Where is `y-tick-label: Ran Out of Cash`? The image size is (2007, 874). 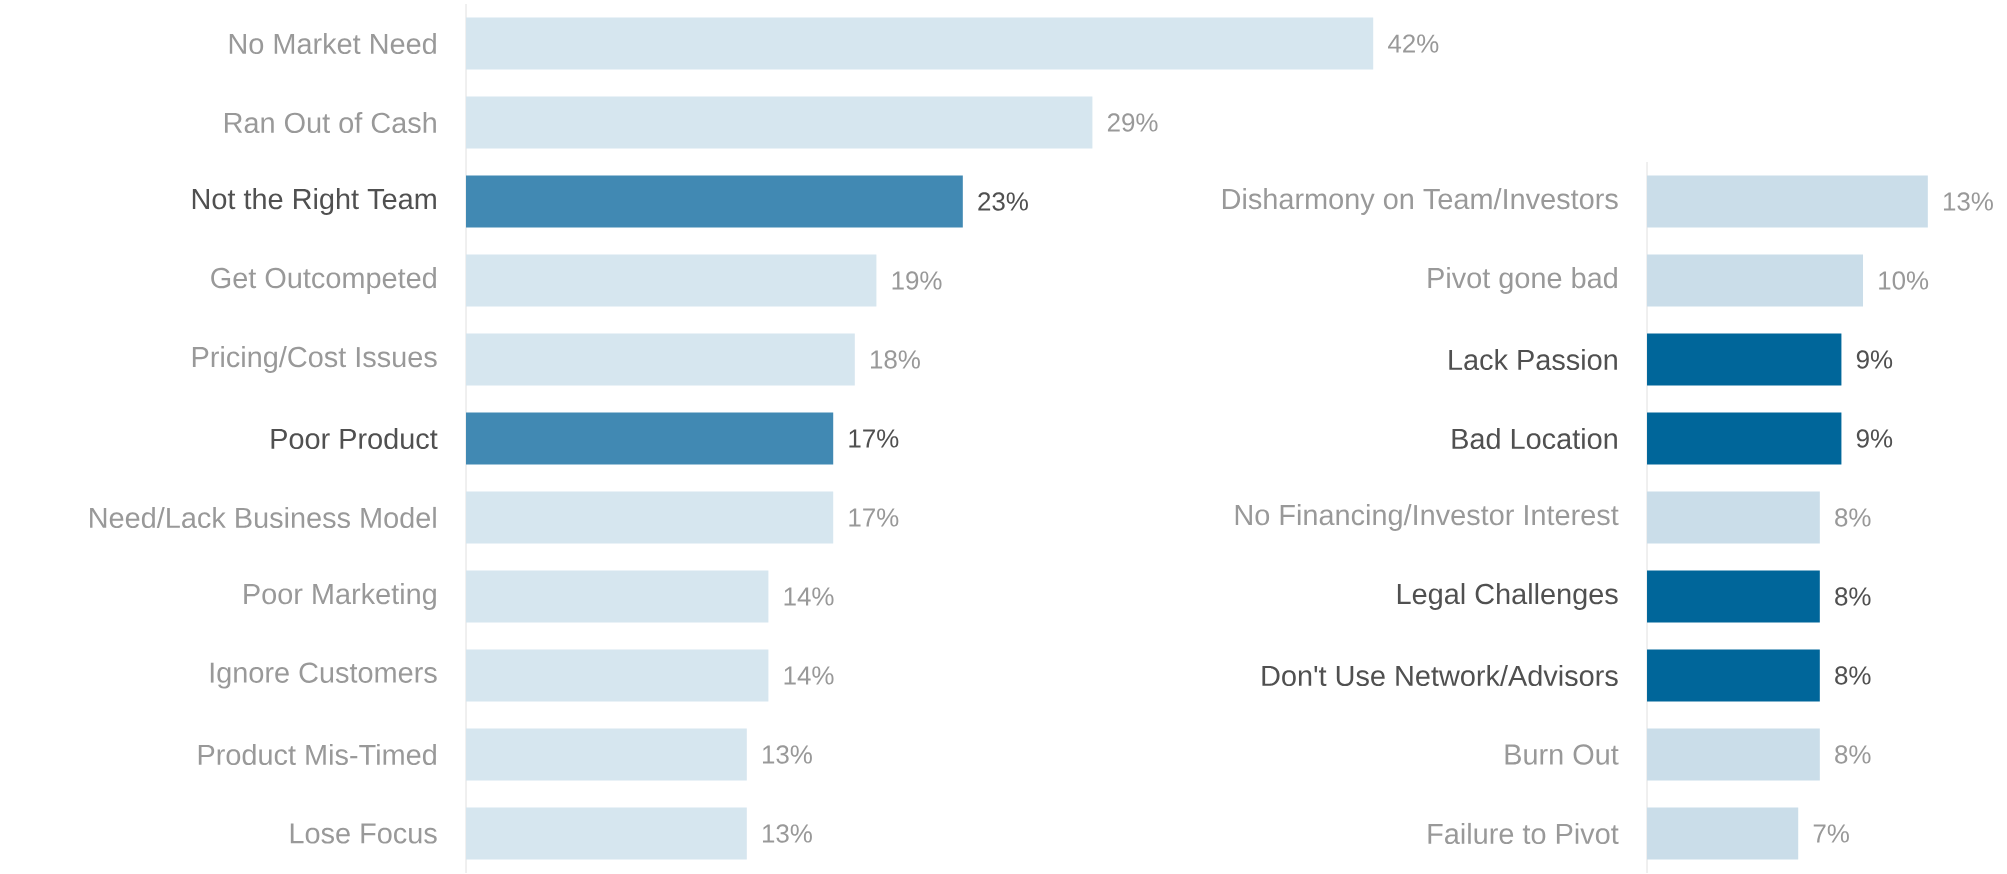
y-tick-label: Ran Out of Cash is located at coordinates (330, 123).